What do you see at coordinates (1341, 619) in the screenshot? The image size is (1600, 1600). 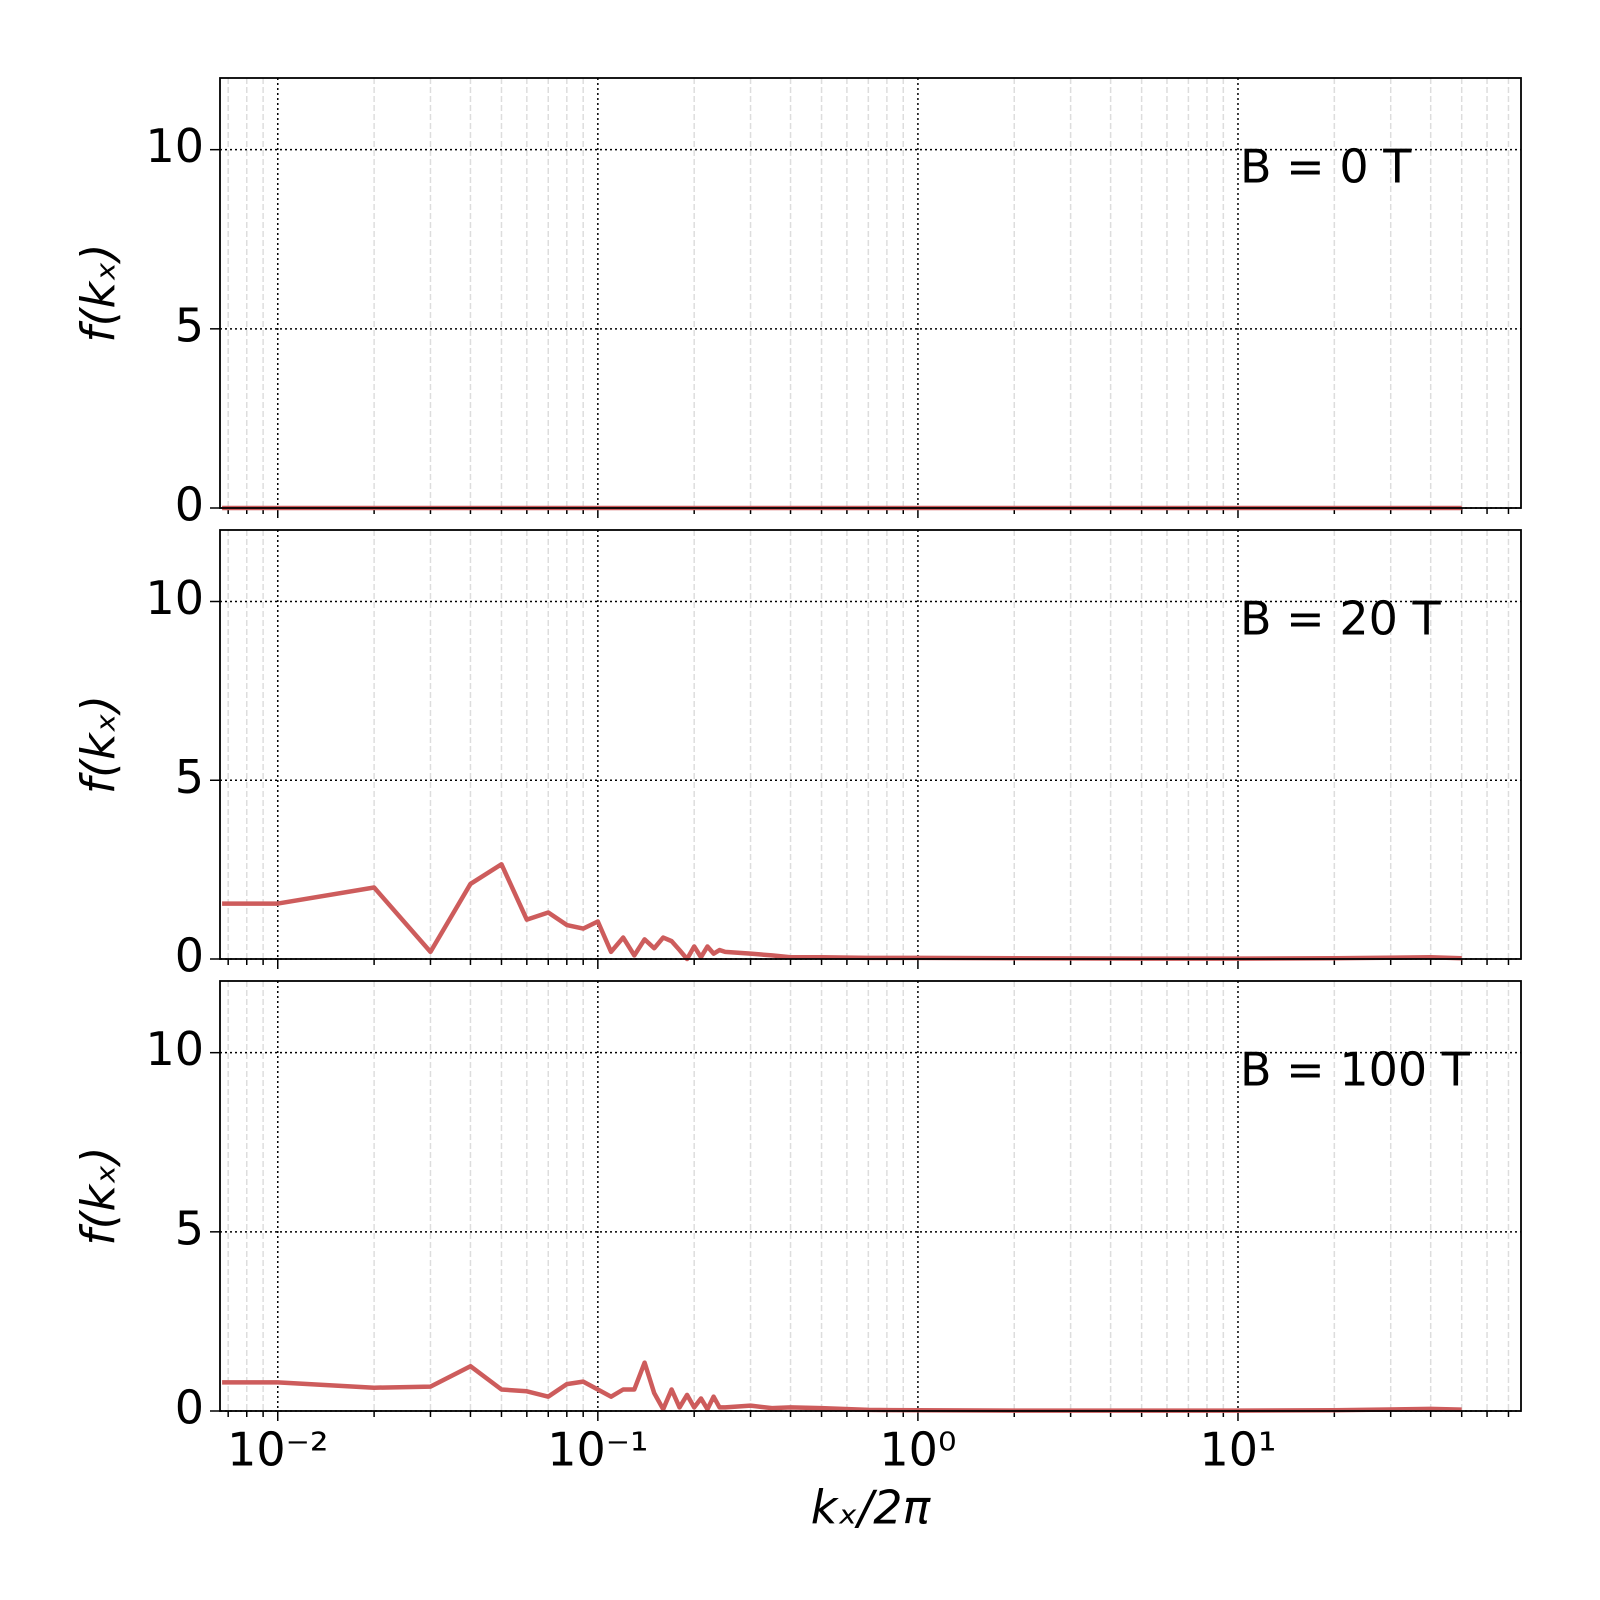 I see `annotation: B = 20 T` at bounding box center [1341, 619].